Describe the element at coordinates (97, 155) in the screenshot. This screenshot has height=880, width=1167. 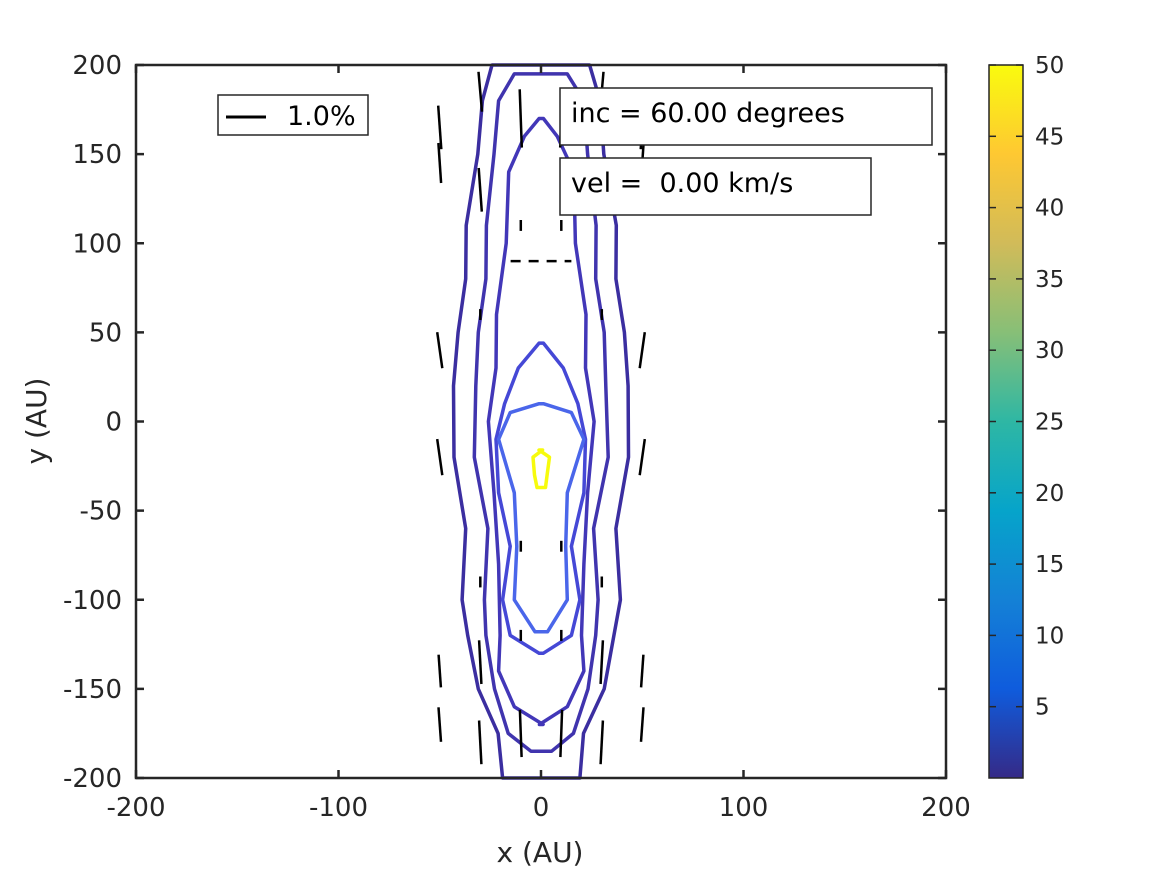
I see `y-tick-label: 150` at that location.